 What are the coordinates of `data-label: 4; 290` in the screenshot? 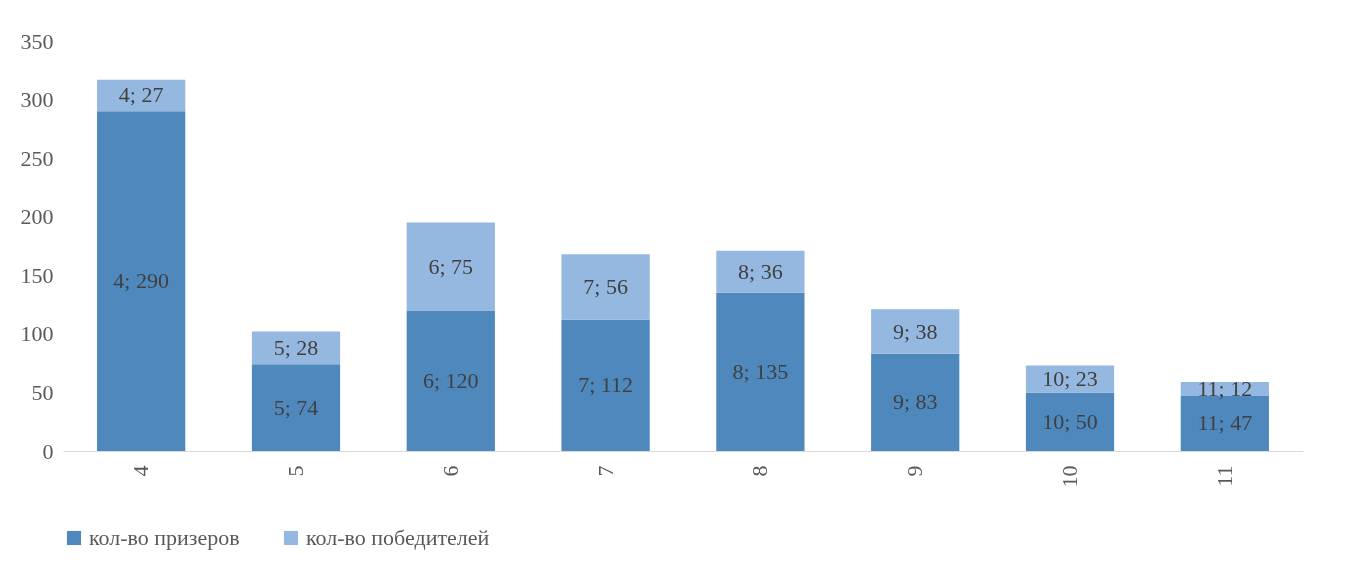 It's located at (141, 281).